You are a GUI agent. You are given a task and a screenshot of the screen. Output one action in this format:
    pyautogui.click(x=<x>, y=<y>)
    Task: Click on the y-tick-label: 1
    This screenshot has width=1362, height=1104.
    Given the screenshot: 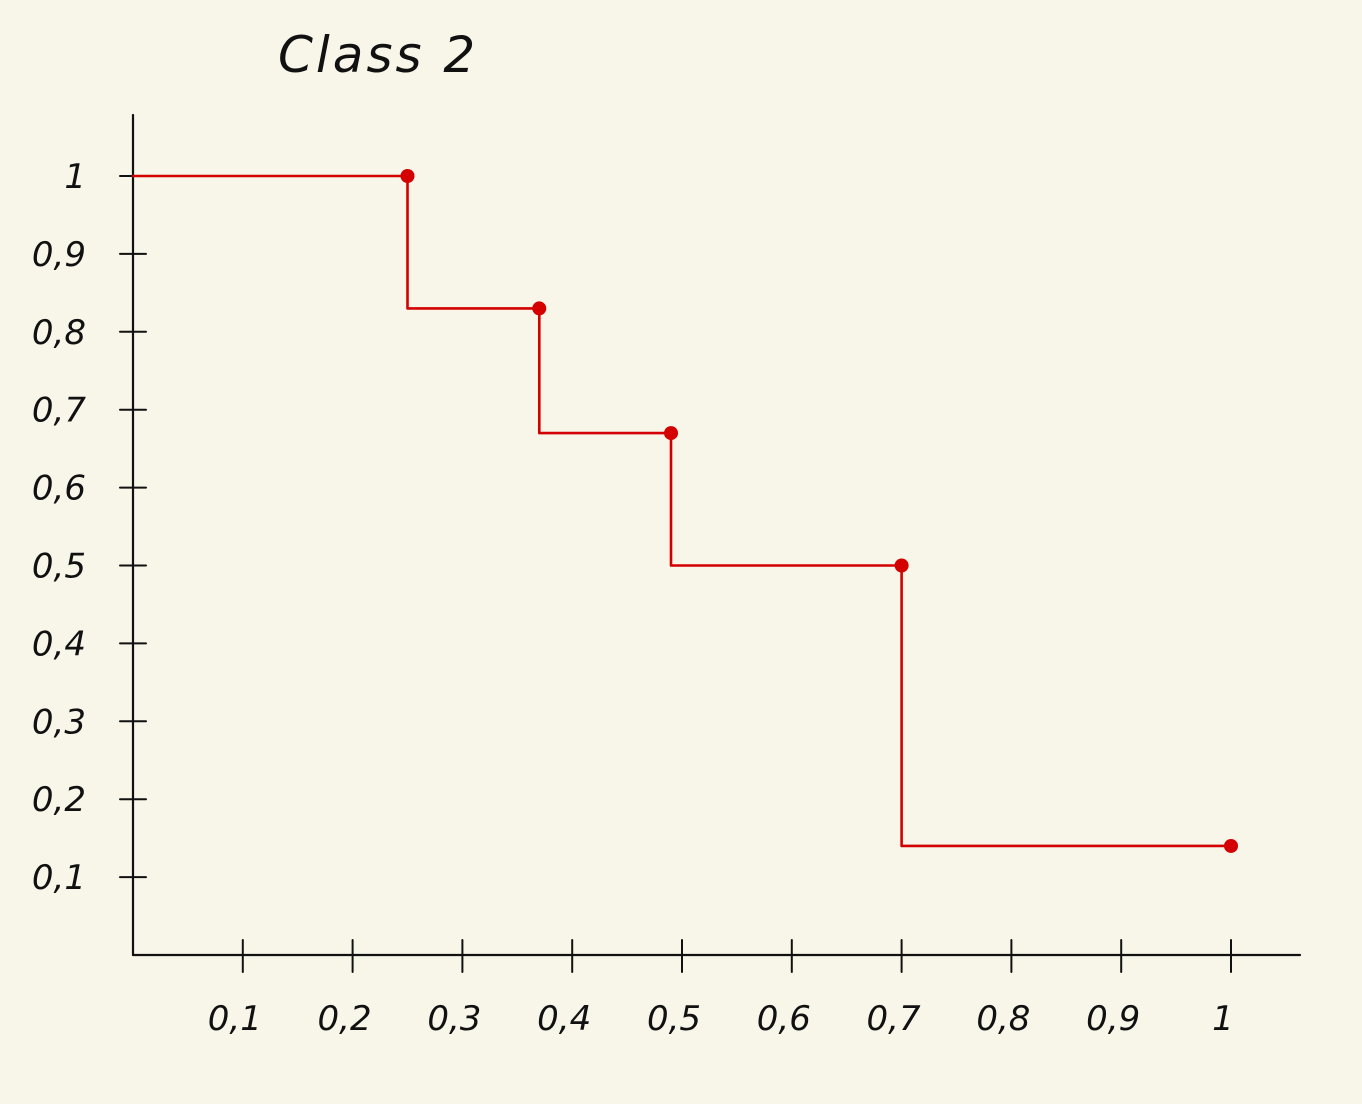 What is the action you would take?
    pyautogui.click(x=75, y=177)
    